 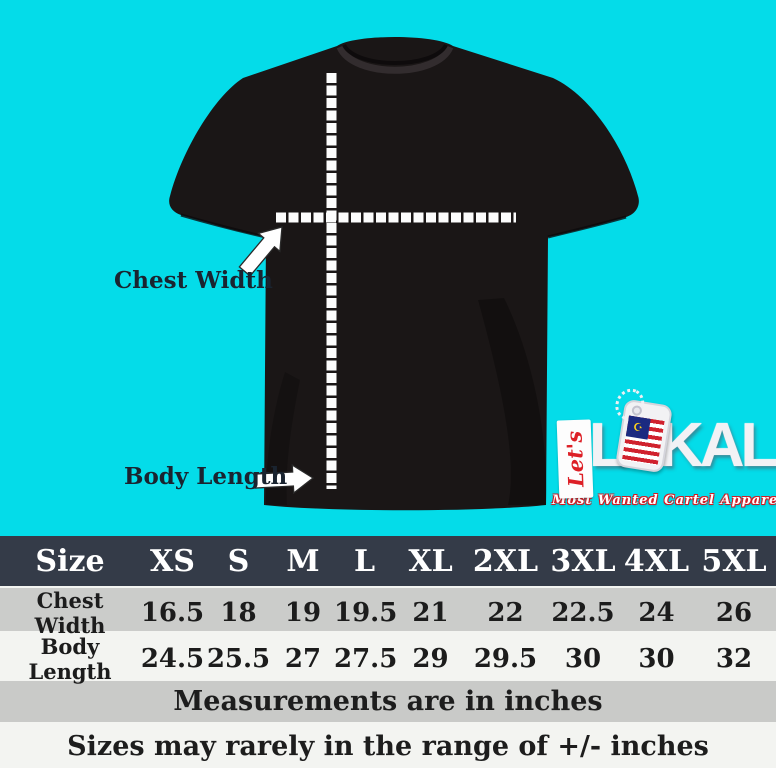 I want to click on body-length-m: 27, so click(x=303, y=659).